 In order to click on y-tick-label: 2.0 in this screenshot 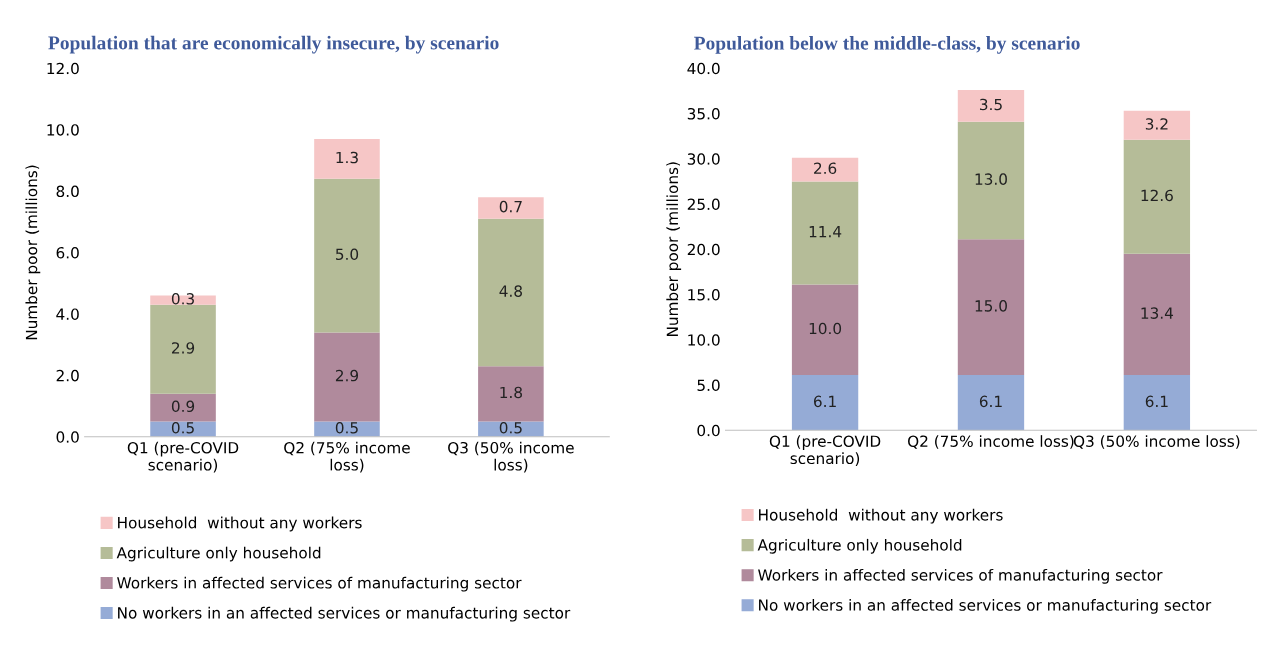, I will do `click(67, 375)`.